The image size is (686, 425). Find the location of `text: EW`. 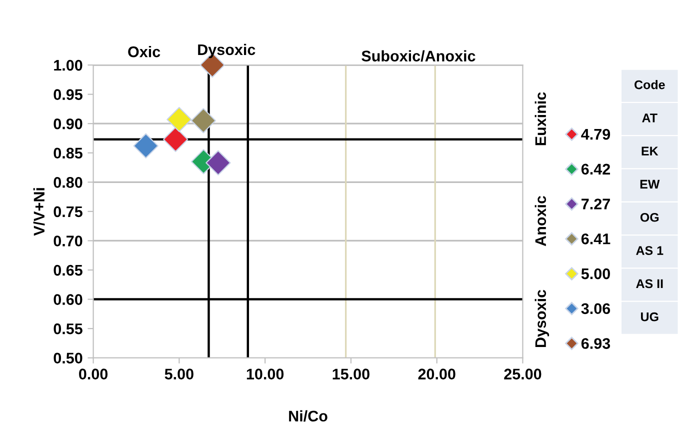

text: EW is located at coordinates (650, 184).